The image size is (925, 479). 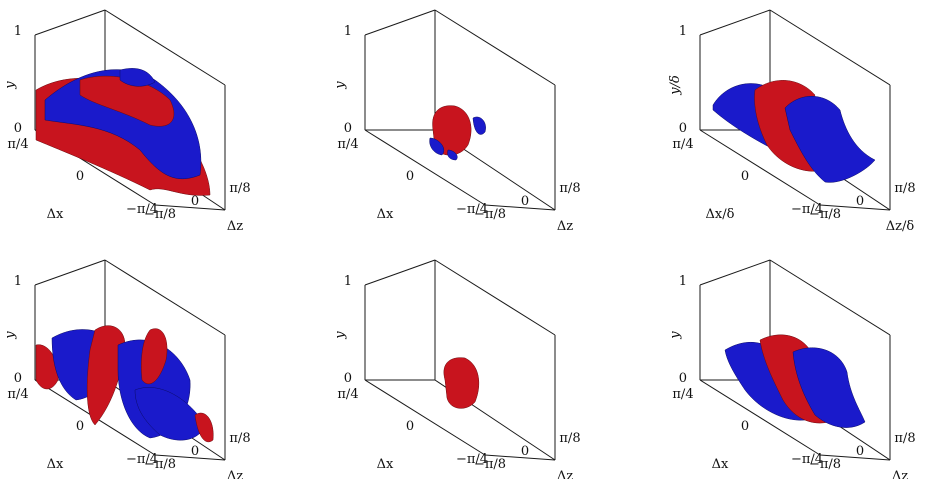 I want to click on panel-3: 10y/δπ/40−π/4Δx/δ −π/80π/8Δz/δ, so click(x=792, y=121).